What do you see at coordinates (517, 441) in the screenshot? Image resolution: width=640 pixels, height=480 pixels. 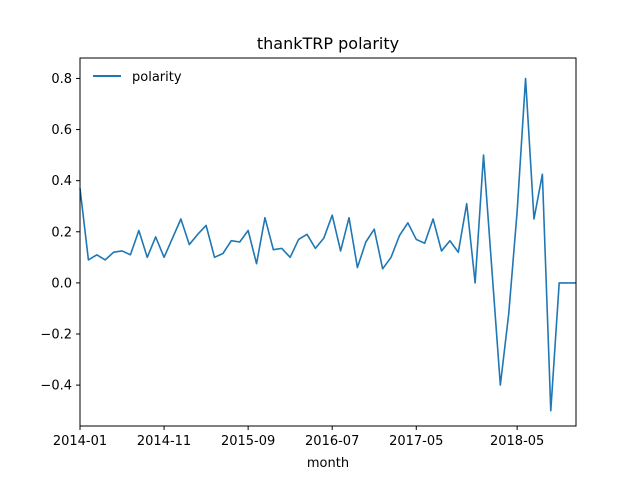 I see `x-tick-label: 2018-05` at bounding box center [517, 441].